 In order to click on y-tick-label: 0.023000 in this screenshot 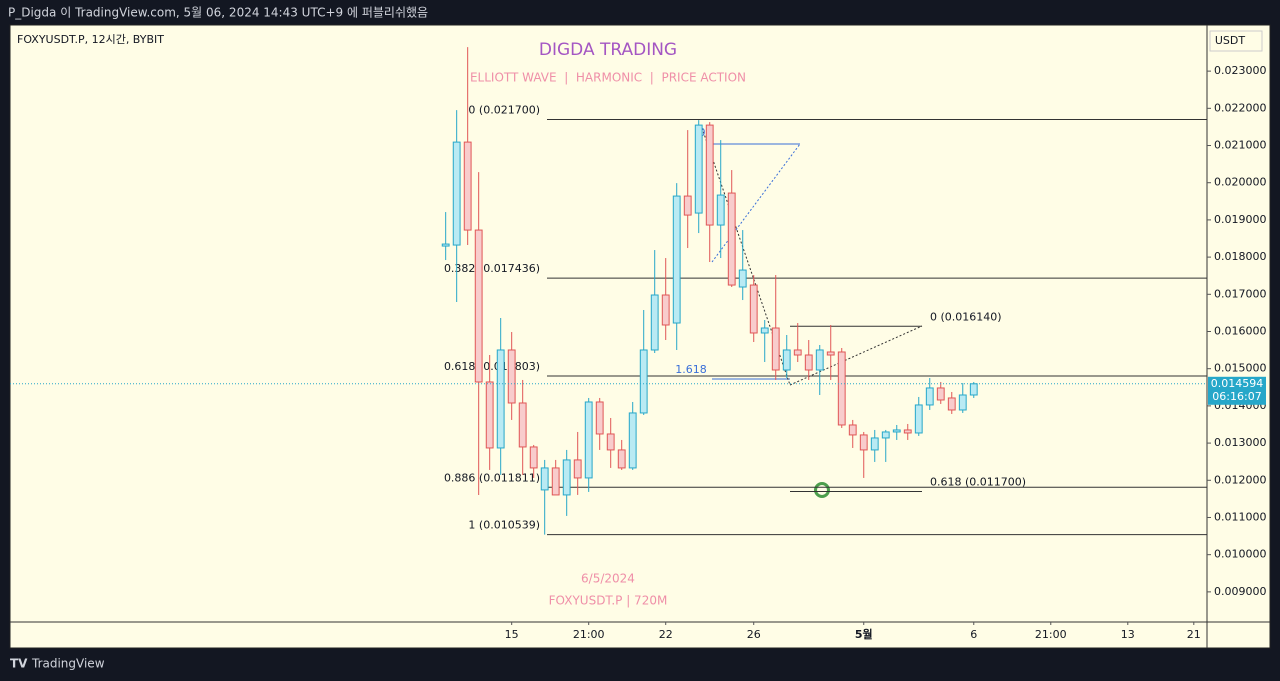, I will do `click(1240, 70)`.